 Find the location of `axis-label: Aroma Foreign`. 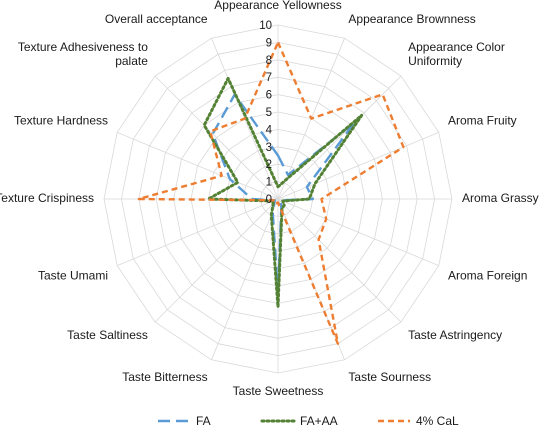

axis-label: Aroma Foreign is located at coordinates (487, 275).